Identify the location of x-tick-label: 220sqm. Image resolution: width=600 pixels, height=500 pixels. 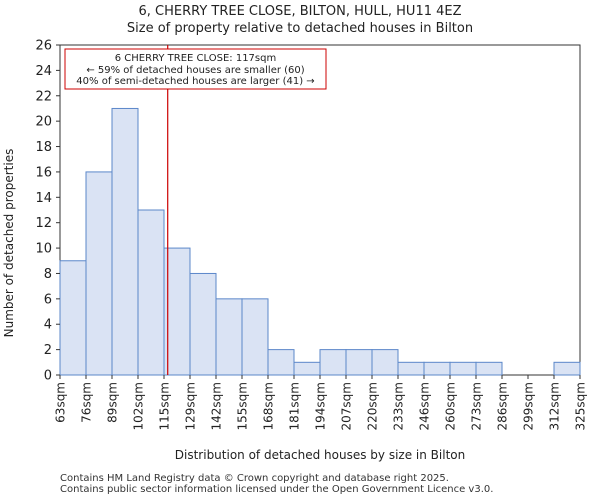
(373, 406).